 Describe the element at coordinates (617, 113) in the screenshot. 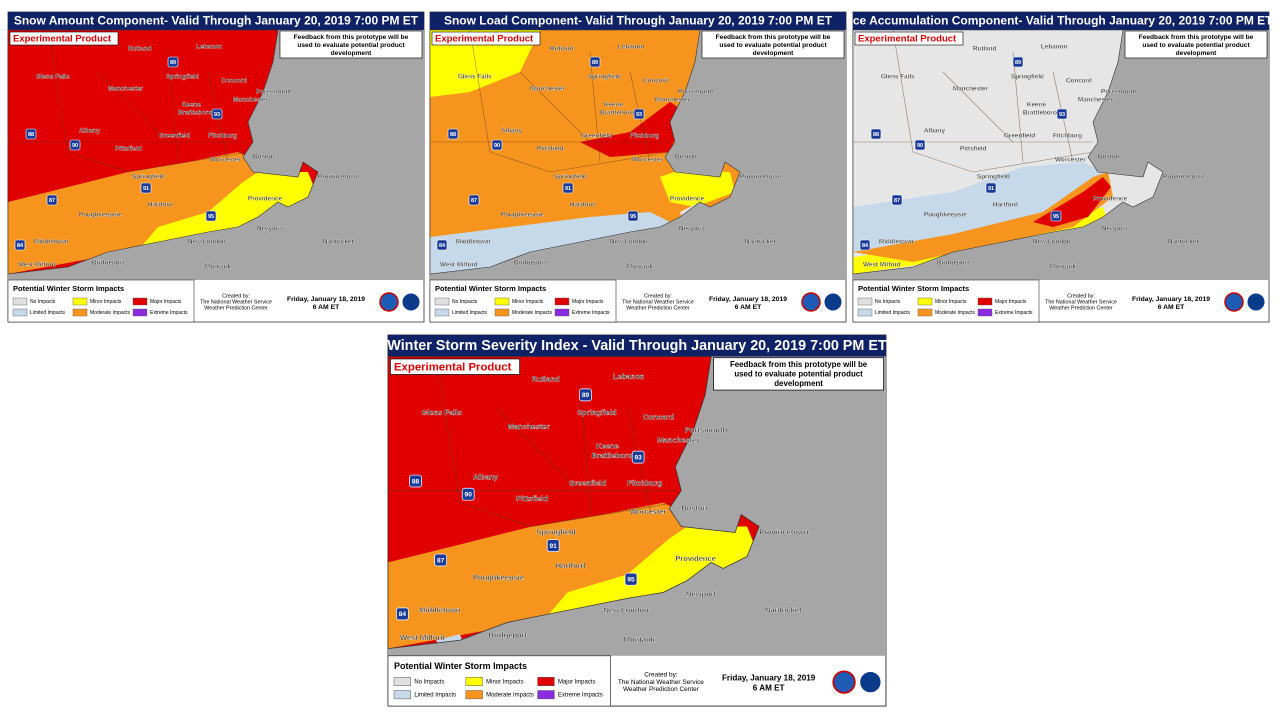

I see `city-label: Brattleboro` at that location.